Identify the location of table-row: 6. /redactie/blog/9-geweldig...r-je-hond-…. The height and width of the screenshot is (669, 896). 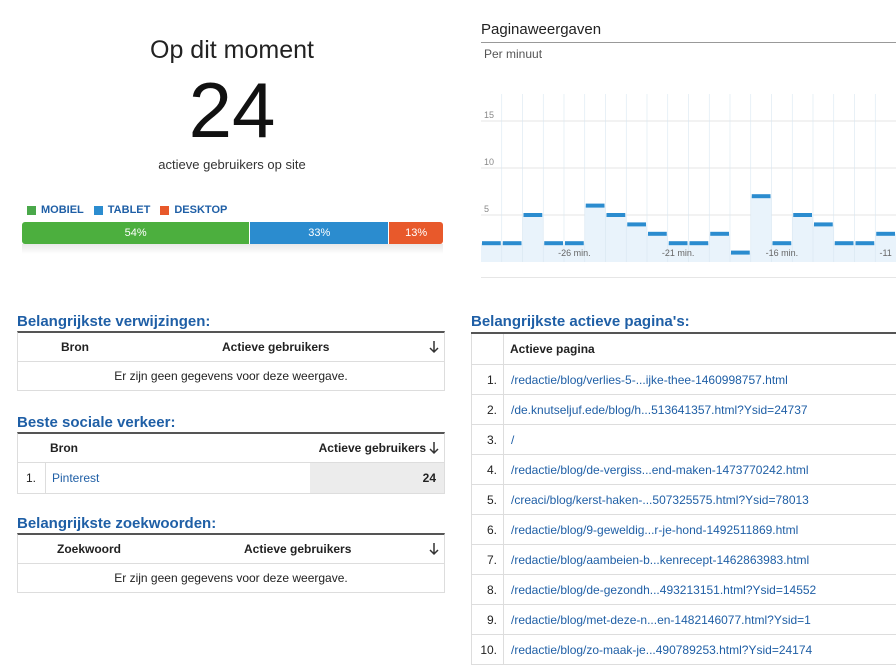
(683, 530).